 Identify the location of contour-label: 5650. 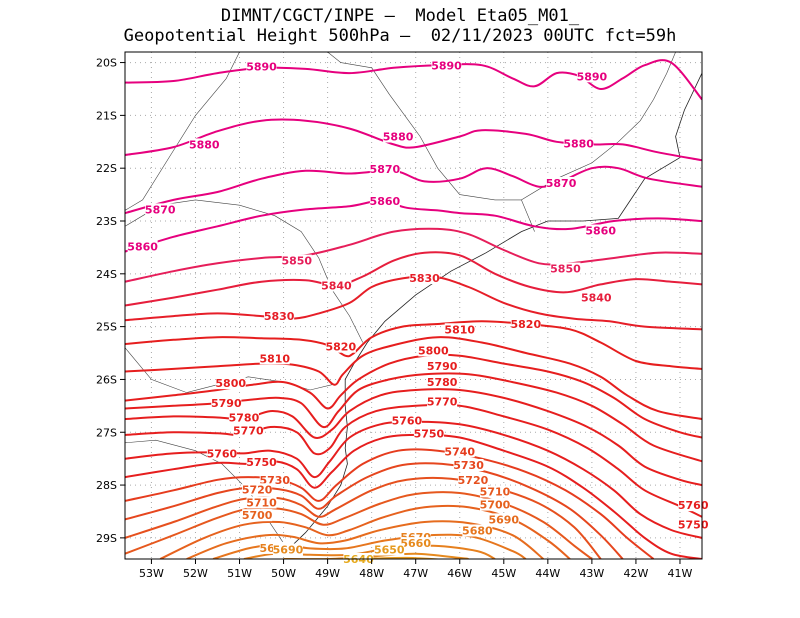
(389, 549).